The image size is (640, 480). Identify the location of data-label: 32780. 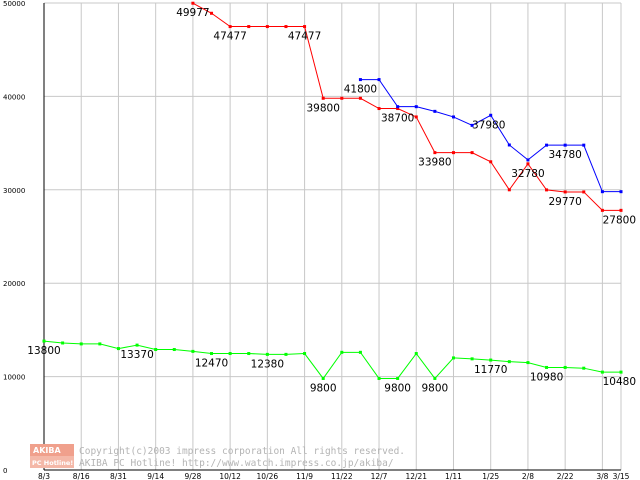
(527, 174).